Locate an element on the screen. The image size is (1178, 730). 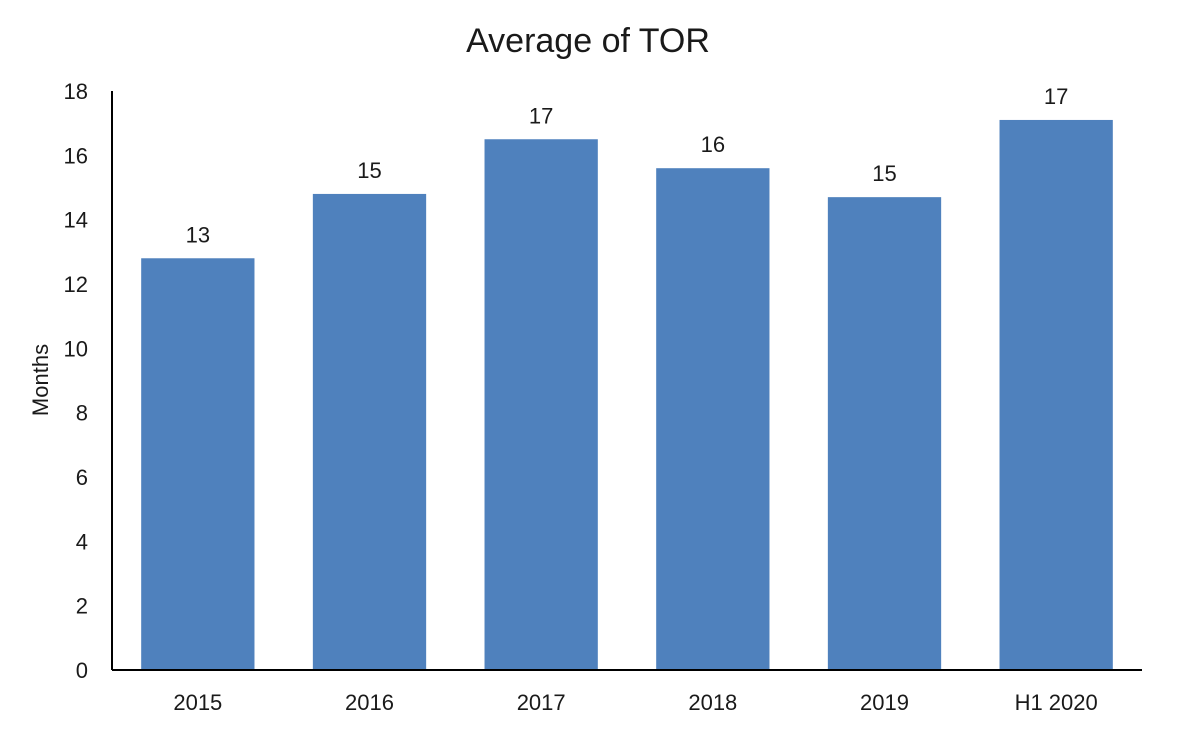
data-label: 16 is located at coordinates (713, 144).